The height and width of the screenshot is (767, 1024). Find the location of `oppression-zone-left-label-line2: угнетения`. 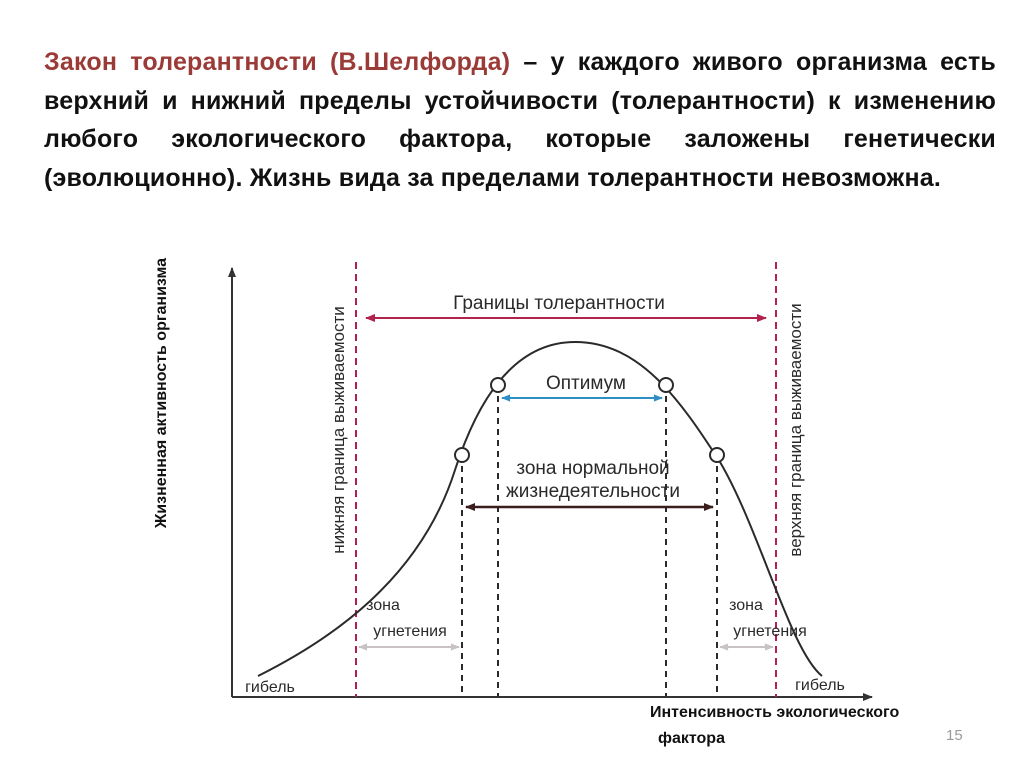

oppression-zone-left-label-line2: угнетения is located at coordinates (410, 631).